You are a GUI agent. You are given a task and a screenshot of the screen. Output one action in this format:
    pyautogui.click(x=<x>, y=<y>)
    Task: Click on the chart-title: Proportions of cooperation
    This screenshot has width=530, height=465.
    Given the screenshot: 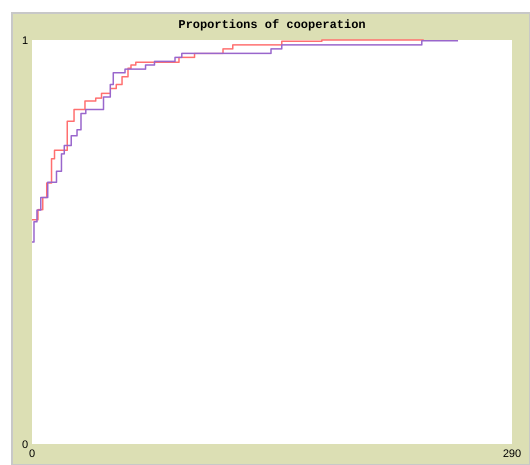 What is the action you would take?
    pyautogui.click(x=272, y=25)
    